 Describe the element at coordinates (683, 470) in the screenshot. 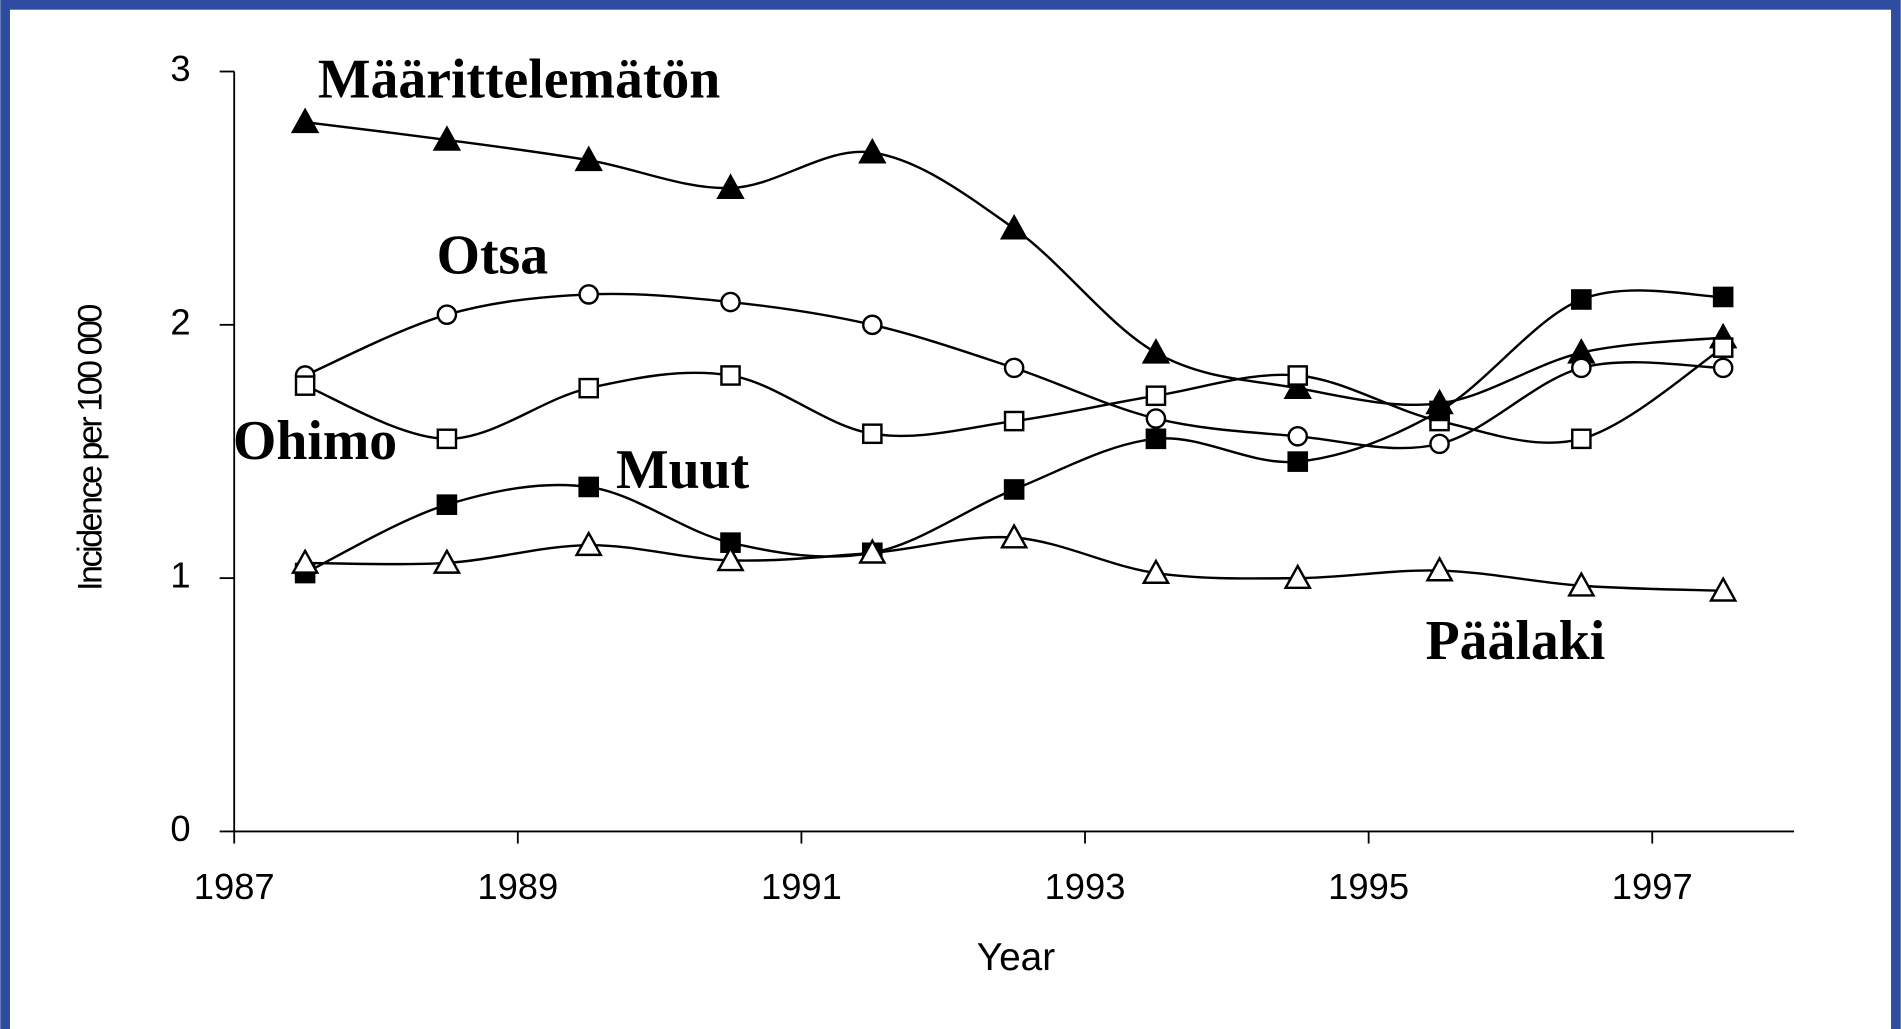

I see `series-name: Muut` at that location.